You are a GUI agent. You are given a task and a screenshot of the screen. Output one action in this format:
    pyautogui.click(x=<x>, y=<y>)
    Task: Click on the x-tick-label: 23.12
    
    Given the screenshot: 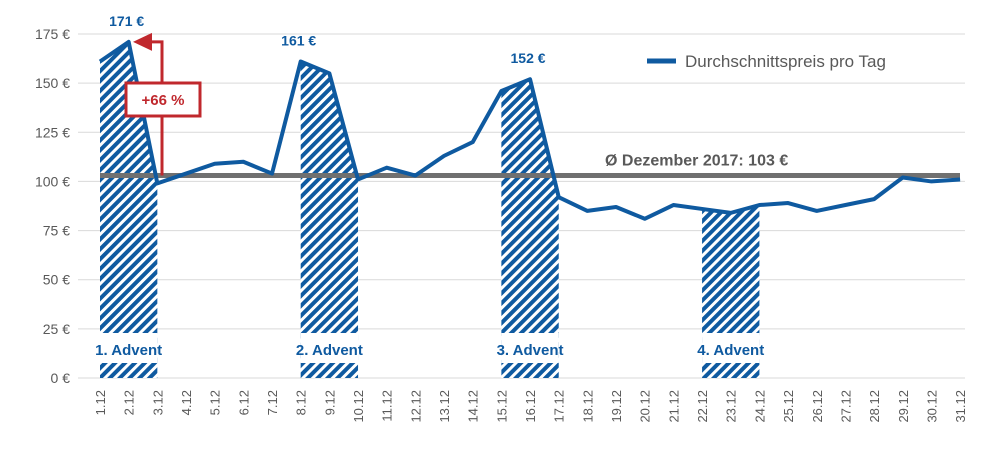 What is the action you would take?
    pyautogui.click(x=731, y=406)
    